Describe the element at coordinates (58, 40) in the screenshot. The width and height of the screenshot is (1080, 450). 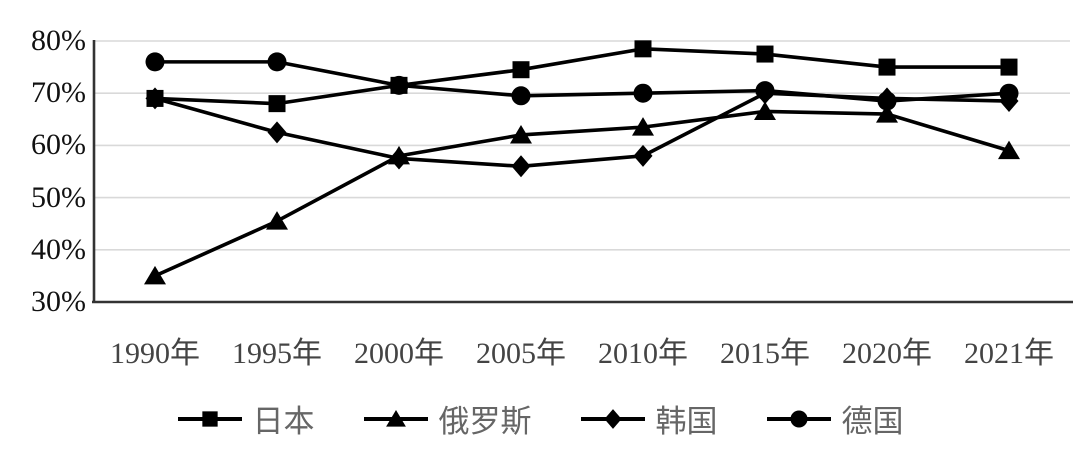
I see `y-tick-label: 80%` at that location.